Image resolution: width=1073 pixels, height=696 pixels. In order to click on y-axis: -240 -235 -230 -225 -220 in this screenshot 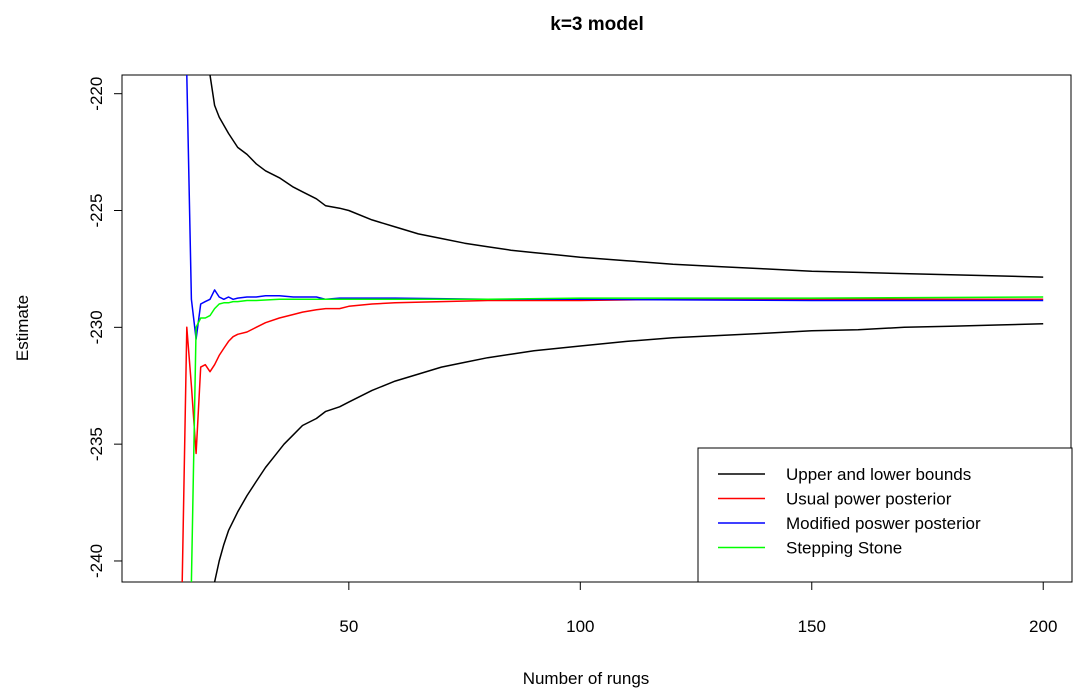, I will do `click(104, 327)`.